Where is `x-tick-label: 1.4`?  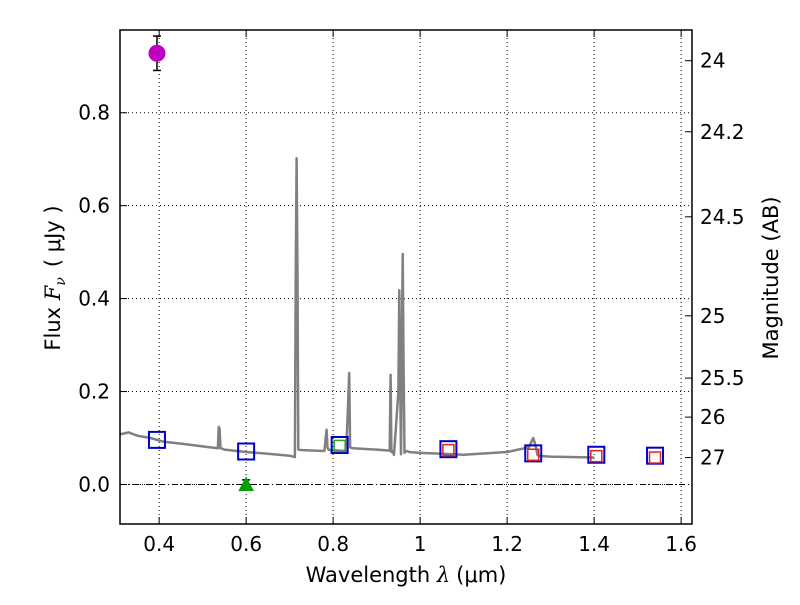 x-tick-label: 1.4 is located at coordinates (594, 544).